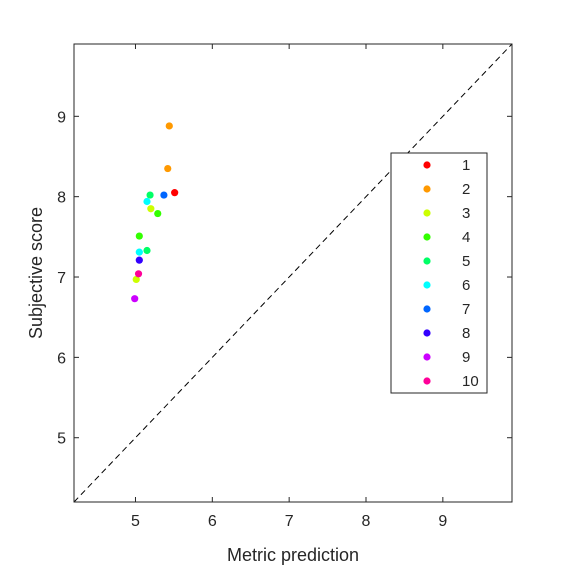  I want to click on legend-box, so click(439, 273).